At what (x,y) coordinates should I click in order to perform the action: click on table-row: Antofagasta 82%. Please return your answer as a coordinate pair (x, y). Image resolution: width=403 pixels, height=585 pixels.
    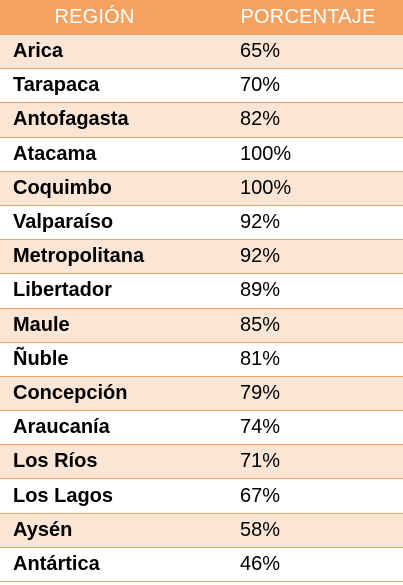
    Looking at the image, I should click on (201, 120).